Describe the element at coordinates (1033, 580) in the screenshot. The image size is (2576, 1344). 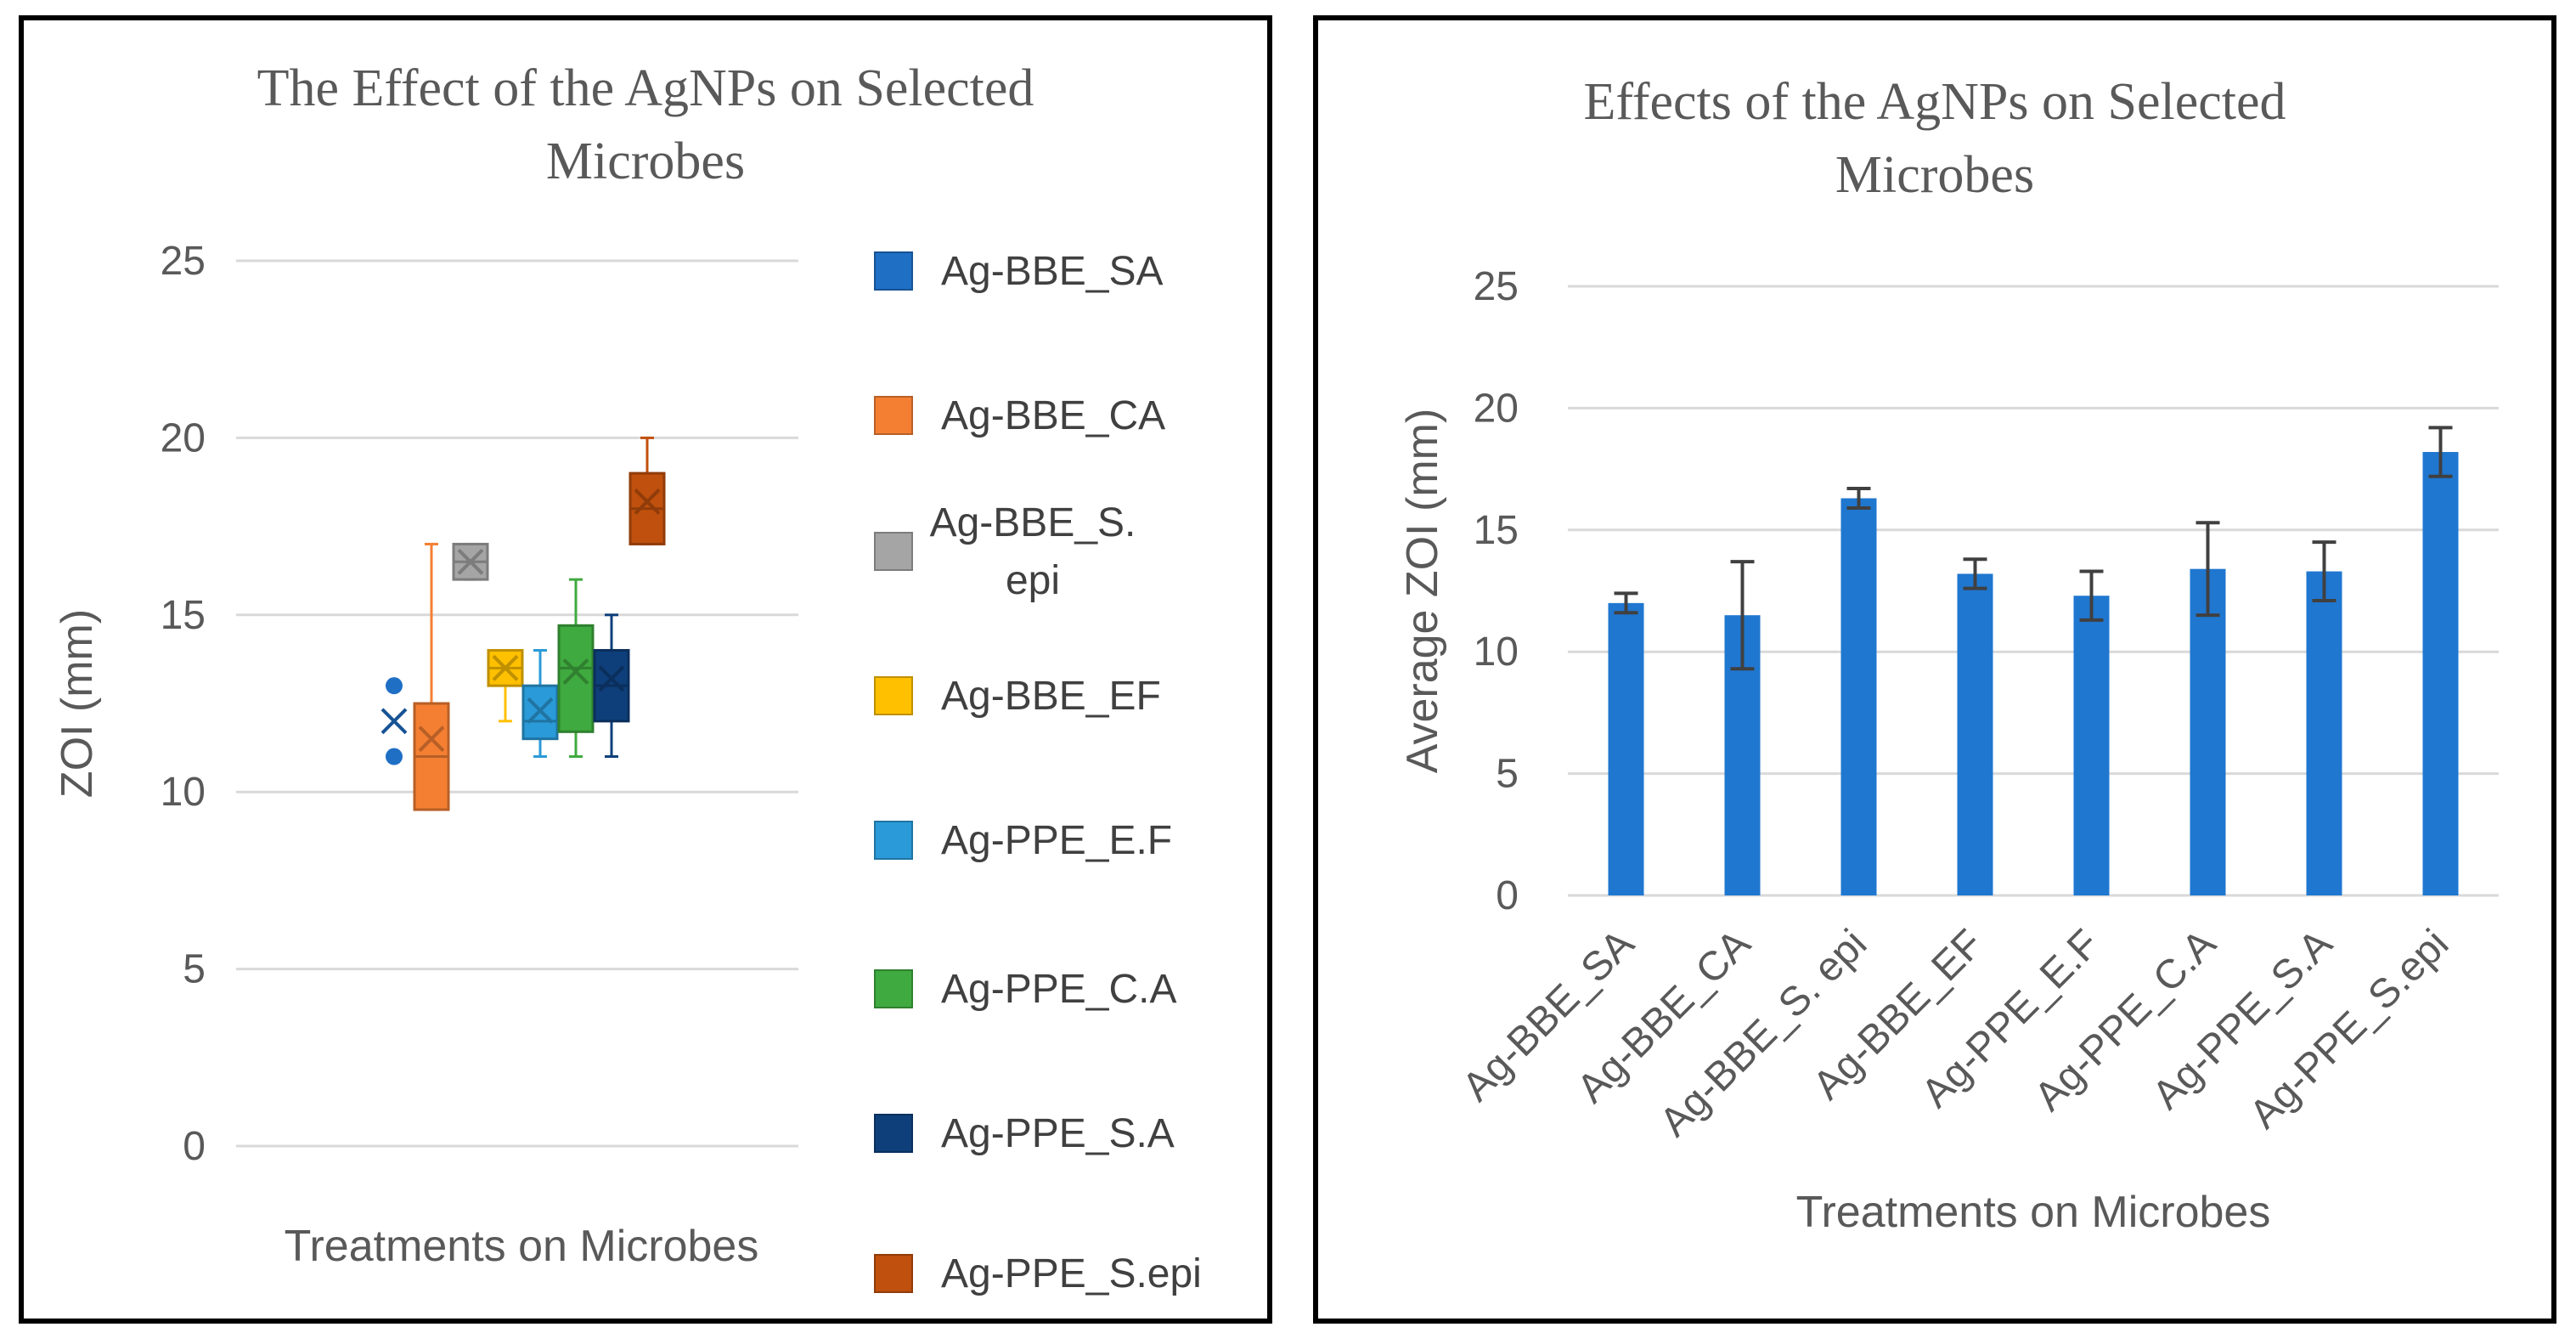
I see `legend-label: epi` at that location.